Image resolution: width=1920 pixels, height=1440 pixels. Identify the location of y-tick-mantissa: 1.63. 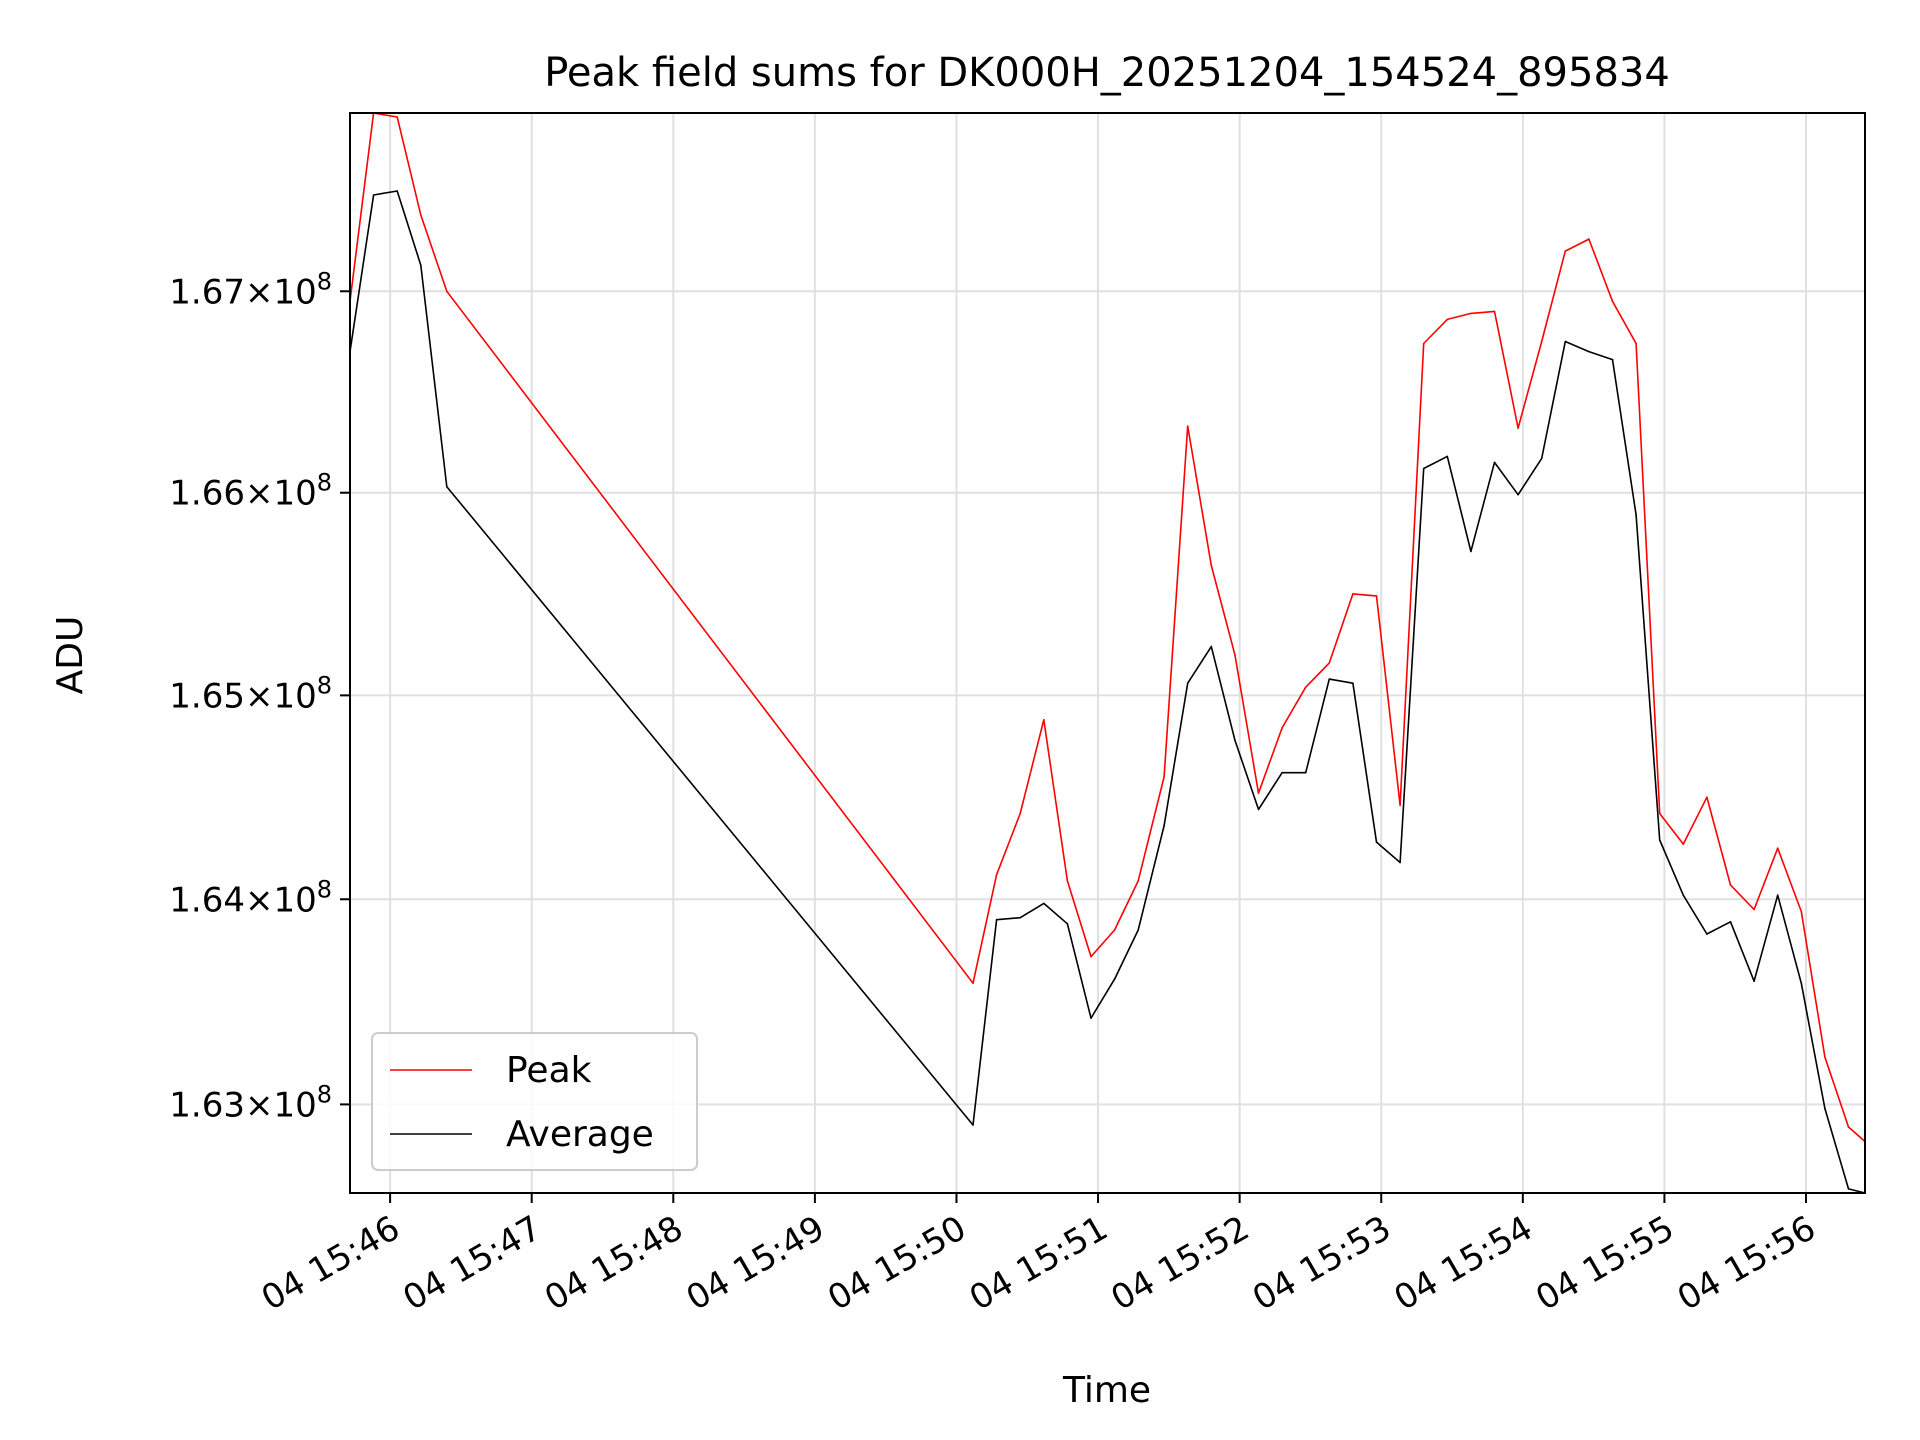
(207, 1105).